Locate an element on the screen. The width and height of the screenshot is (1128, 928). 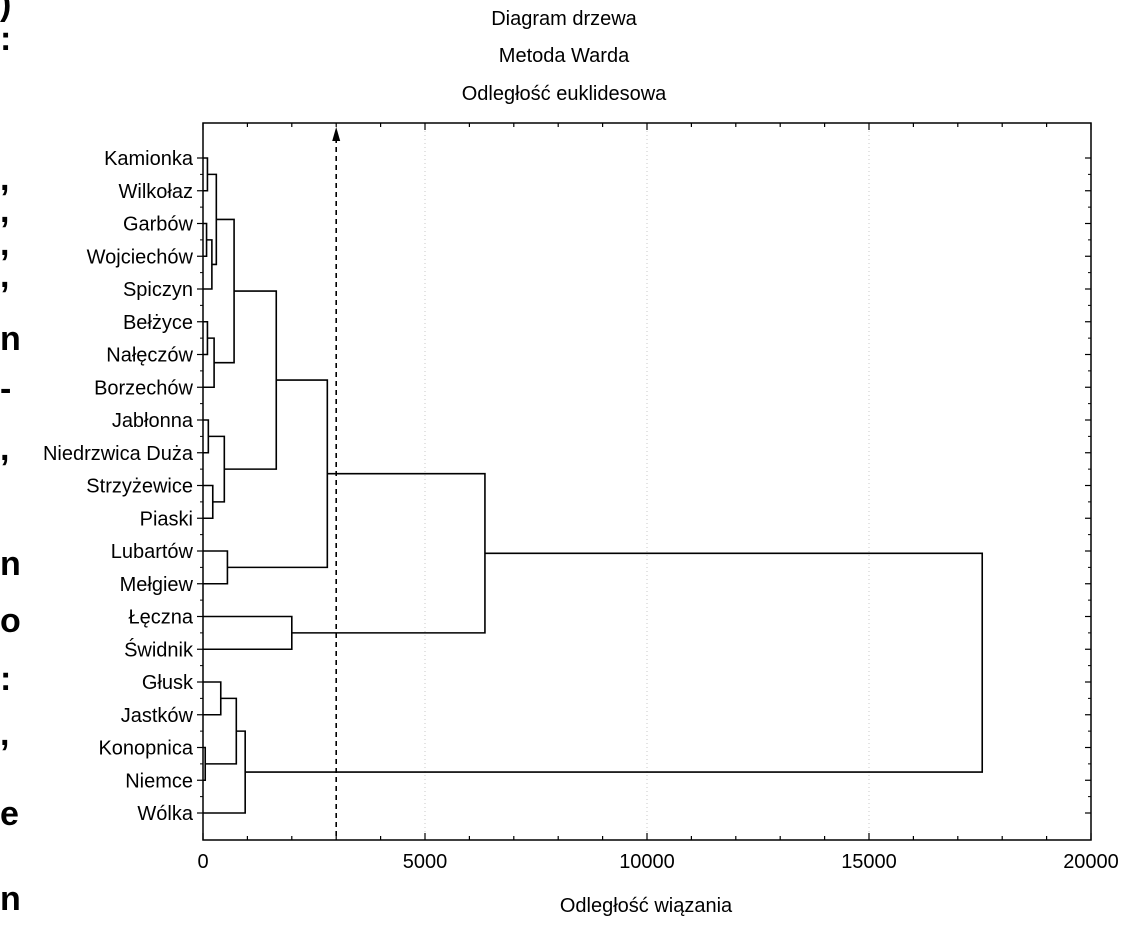
x-tick-label: 10000 is located at coordinates (647, 862).